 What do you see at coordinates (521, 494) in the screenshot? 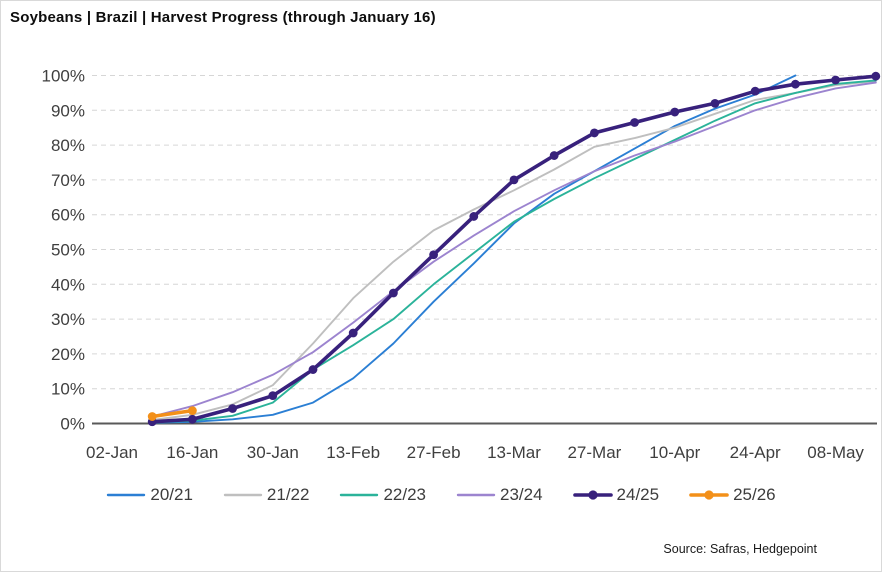
I see `legend-label: 23/24` at bounding box center [521, 494].